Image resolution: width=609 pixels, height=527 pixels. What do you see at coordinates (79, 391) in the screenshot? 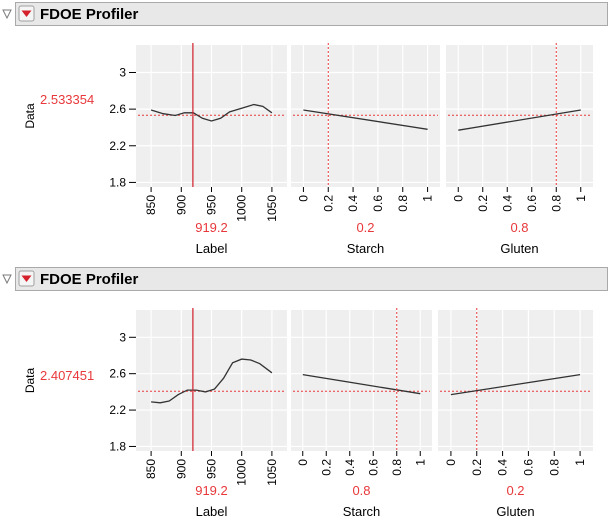
I see `y-axis: 1.8 2.2 2.6 3 Data 2.407451` at bounding box center [79, 391].